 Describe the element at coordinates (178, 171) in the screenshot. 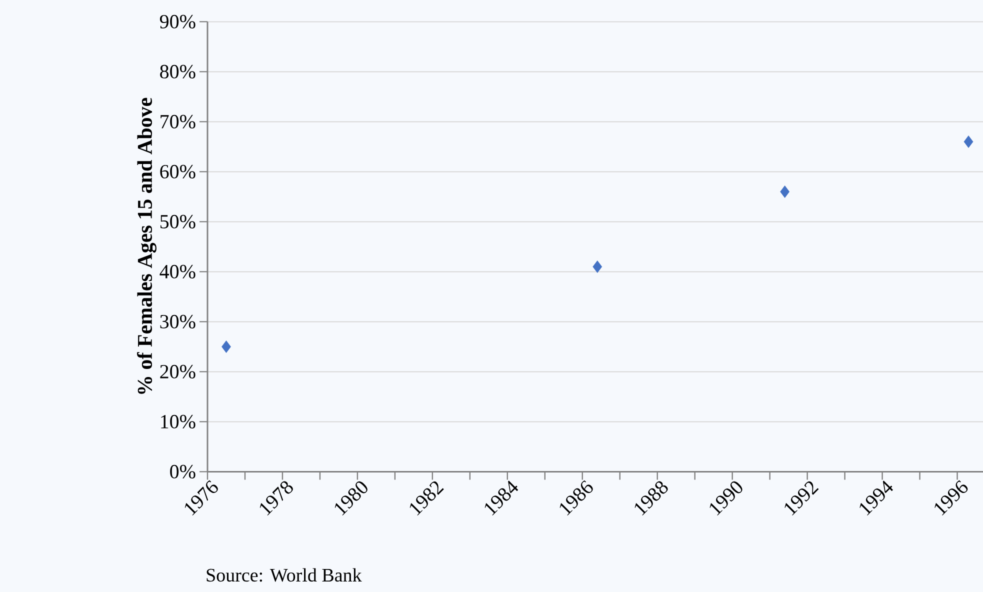

I see `y-tick-label: 60%` at that location.